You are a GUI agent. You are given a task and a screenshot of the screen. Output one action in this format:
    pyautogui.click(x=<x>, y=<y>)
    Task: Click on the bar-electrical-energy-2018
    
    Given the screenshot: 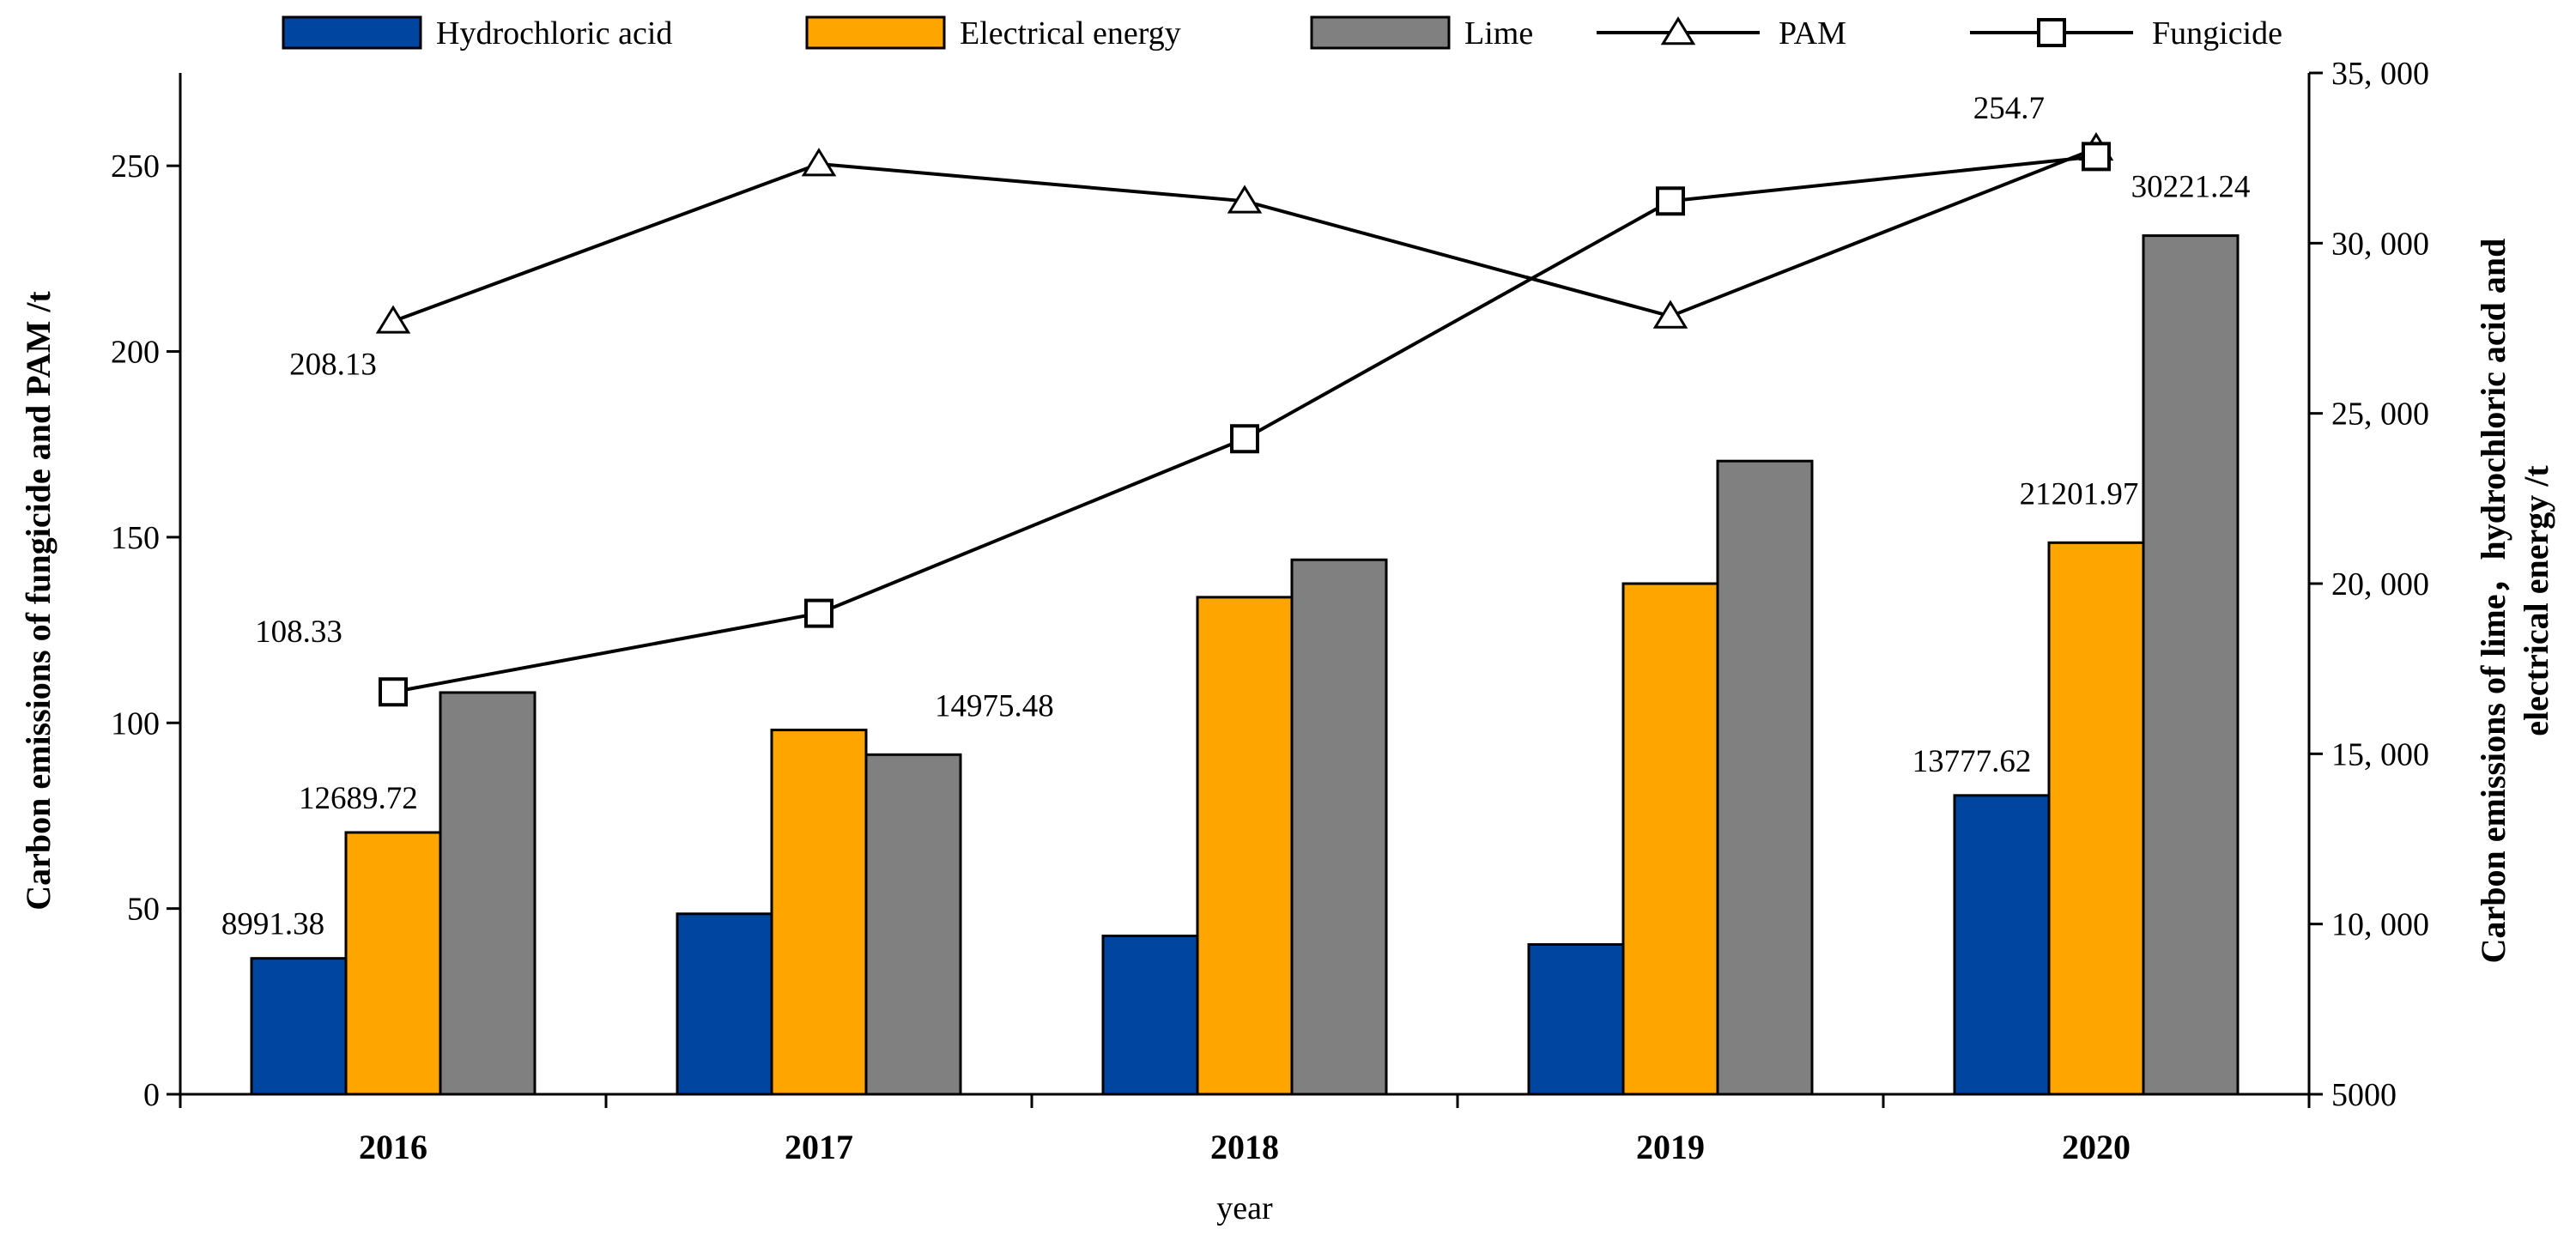 What is the action you would take?
    pyautogui.click(x=1245, y=846)
    